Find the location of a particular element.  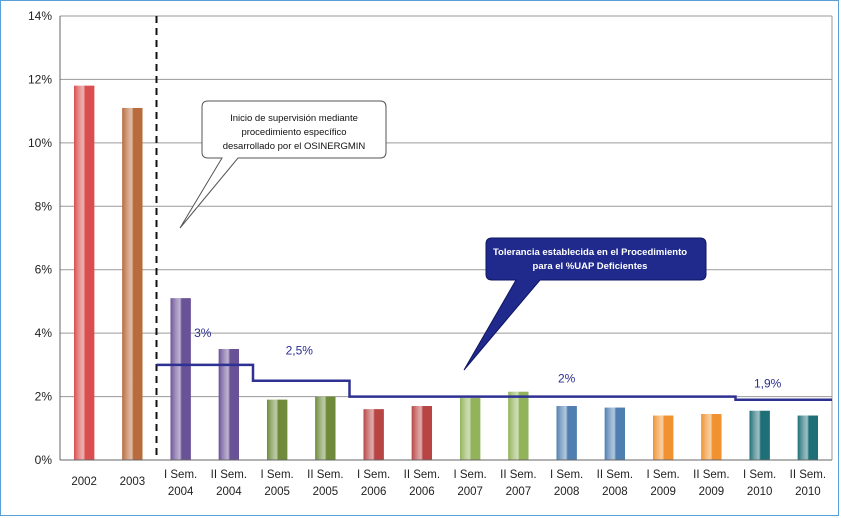

y-tick-label: 0% is located at coordinates (44, 460).